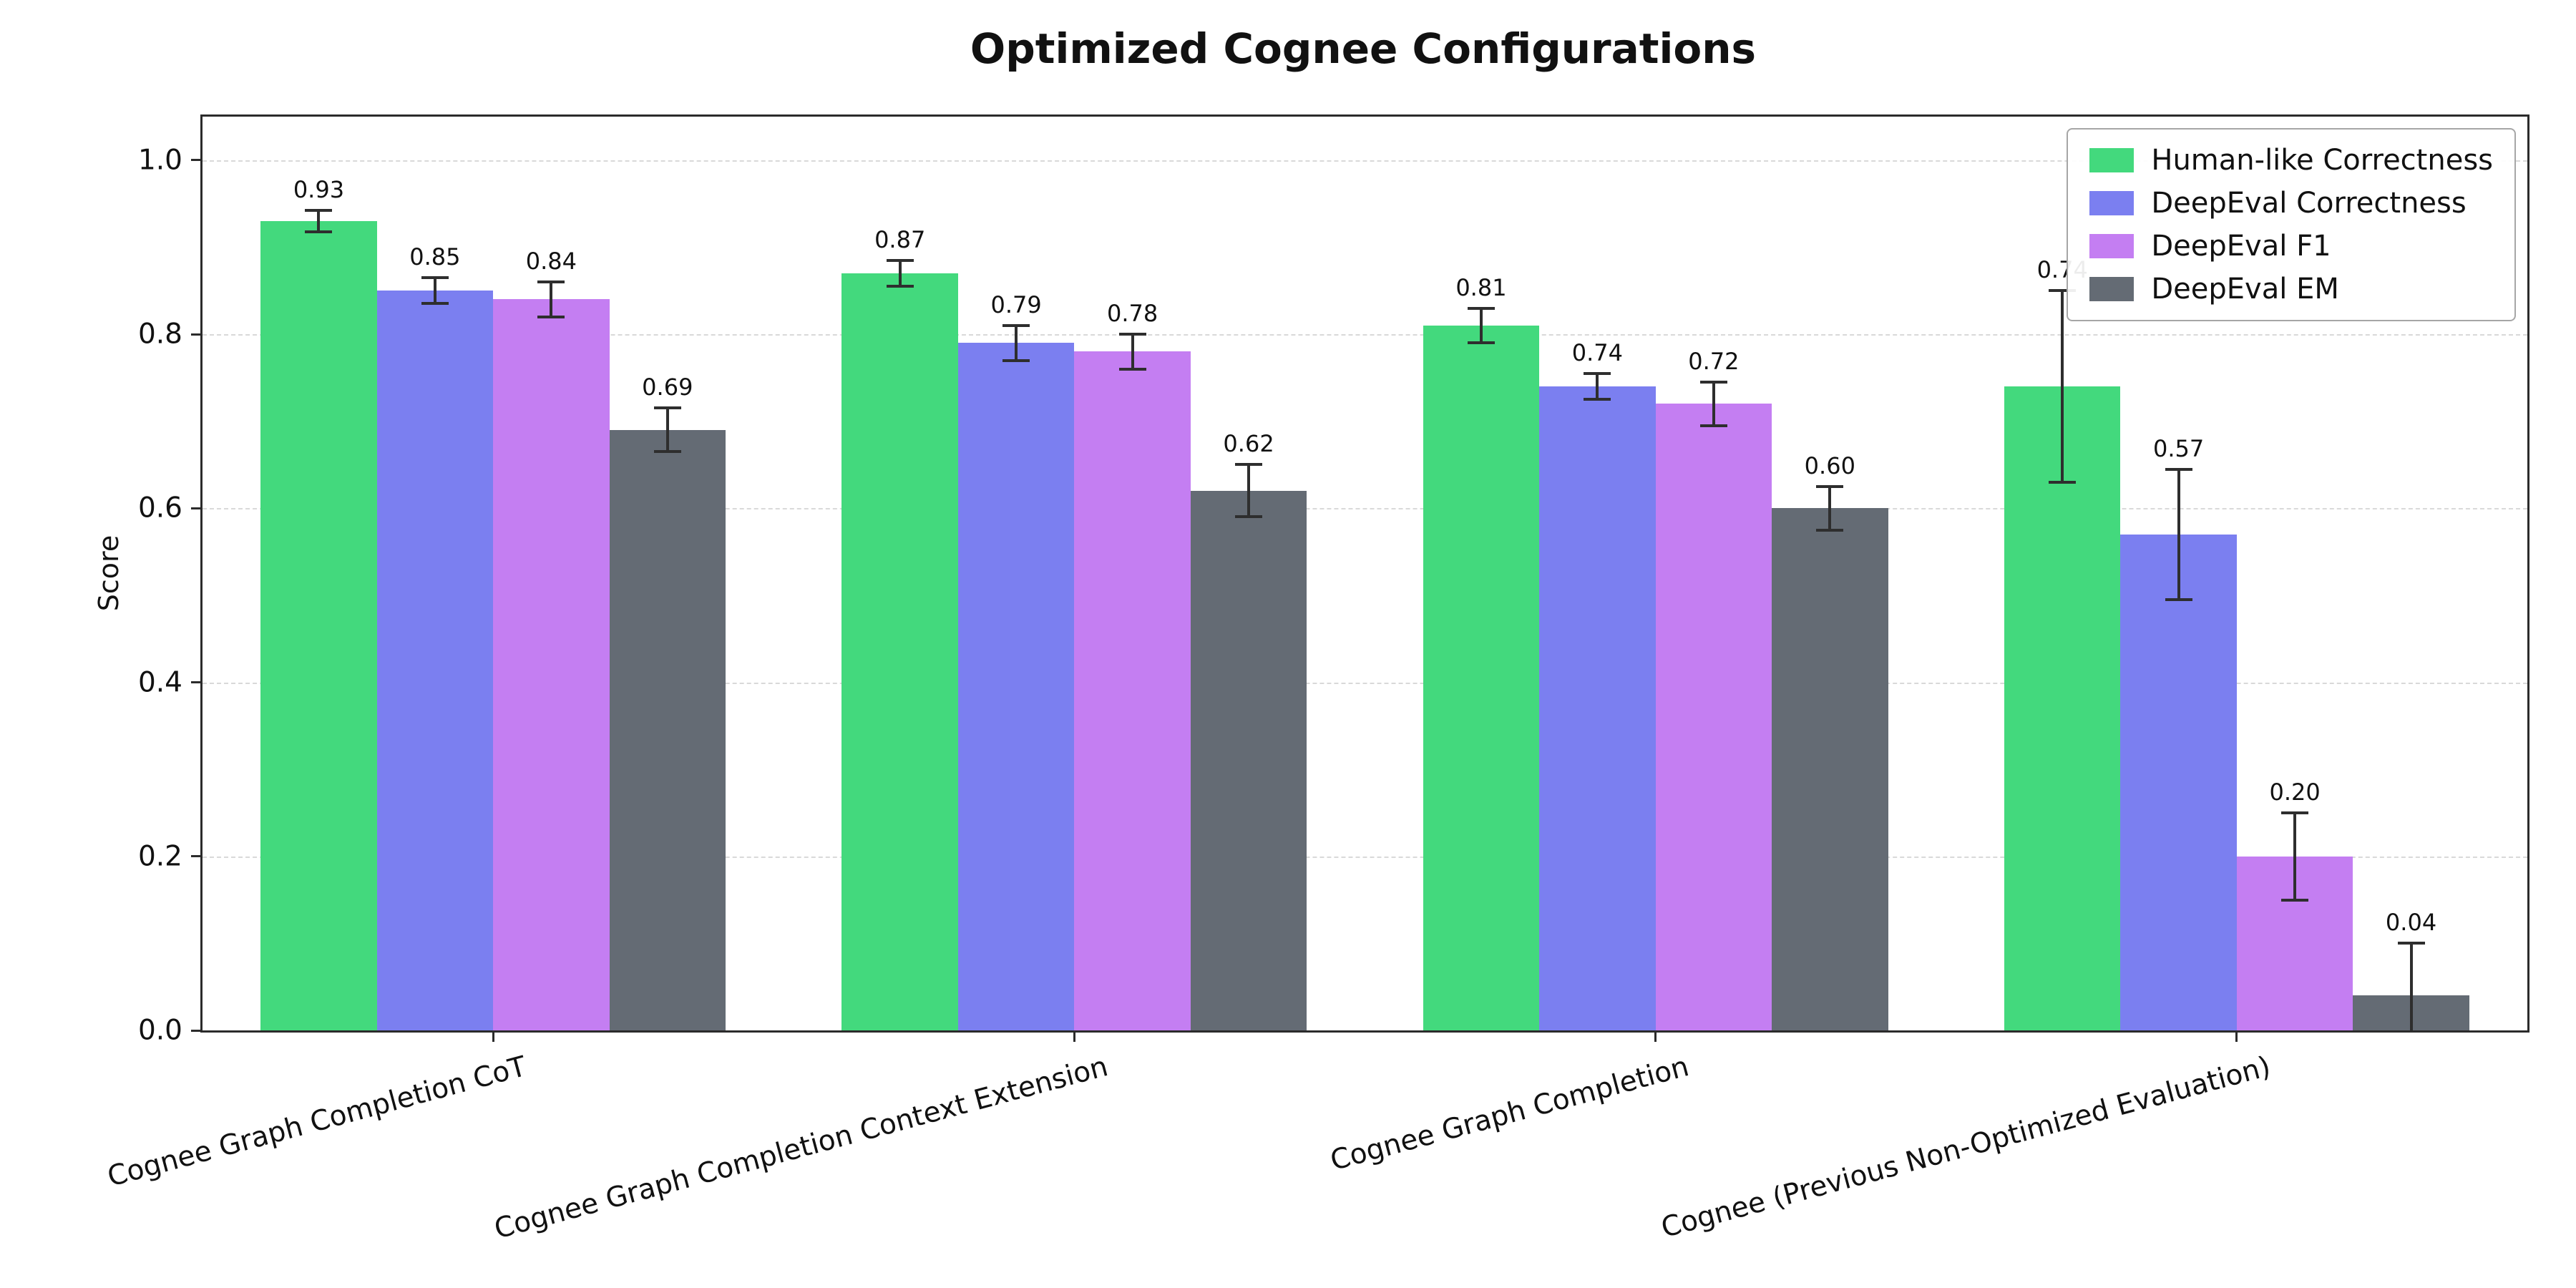  I want to click on legend-swatch-human-like-correctness, so click(2112, 160).